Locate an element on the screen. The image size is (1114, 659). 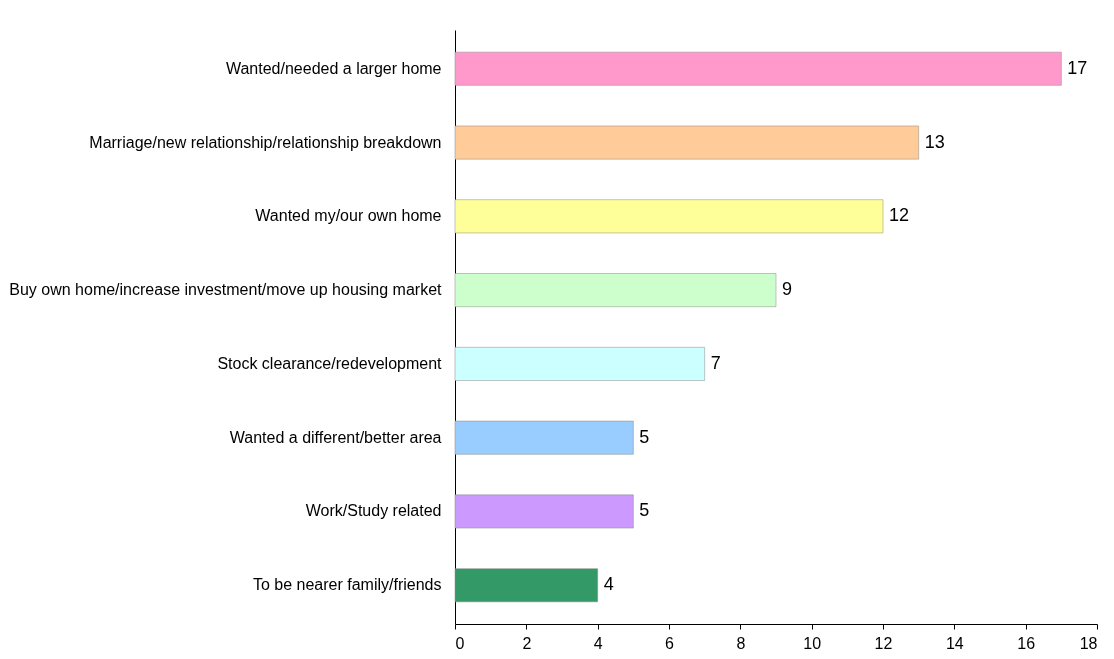
x-tick-label: 12 is located at coordinates (883, 643).